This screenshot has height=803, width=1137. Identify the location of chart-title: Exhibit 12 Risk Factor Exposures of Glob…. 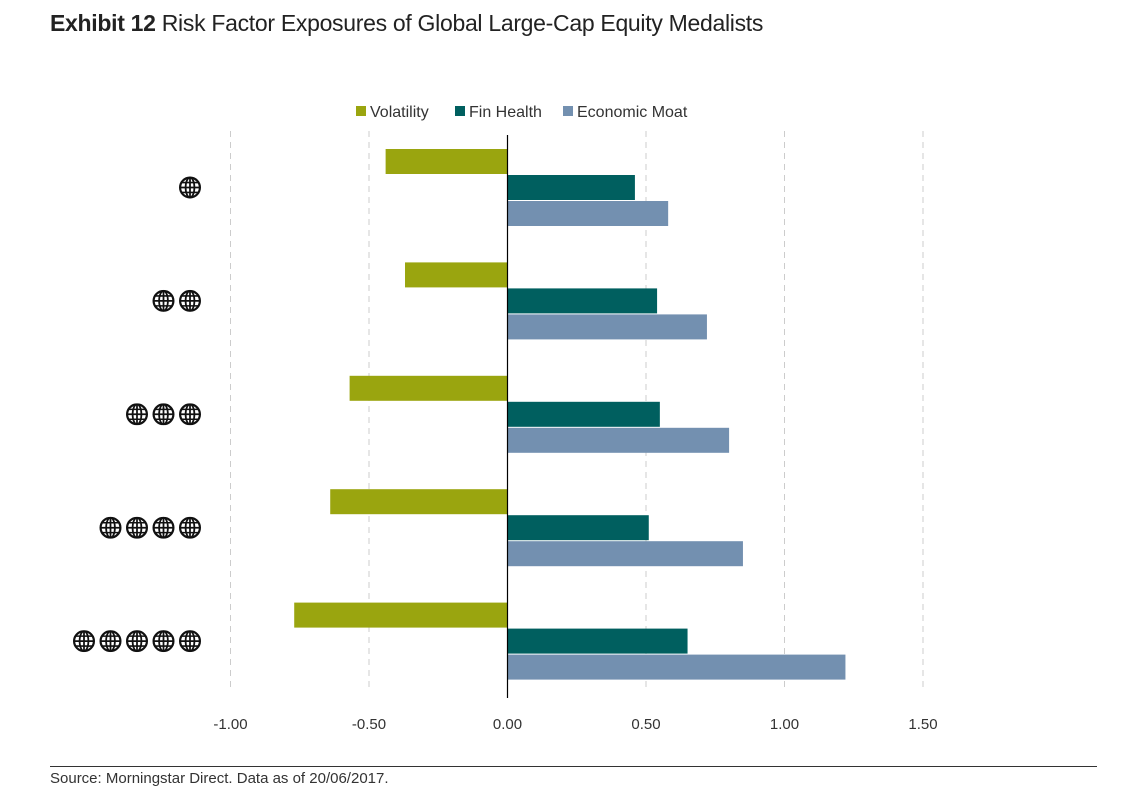
(406, 23).